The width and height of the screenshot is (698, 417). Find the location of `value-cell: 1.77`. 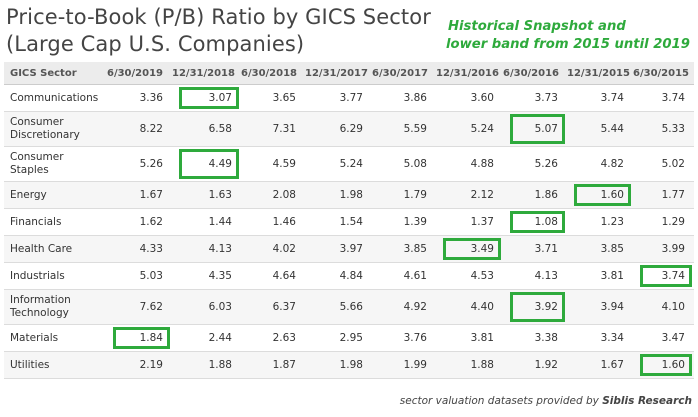

value-cell: 1.77 is located at coordinates (663, 195).